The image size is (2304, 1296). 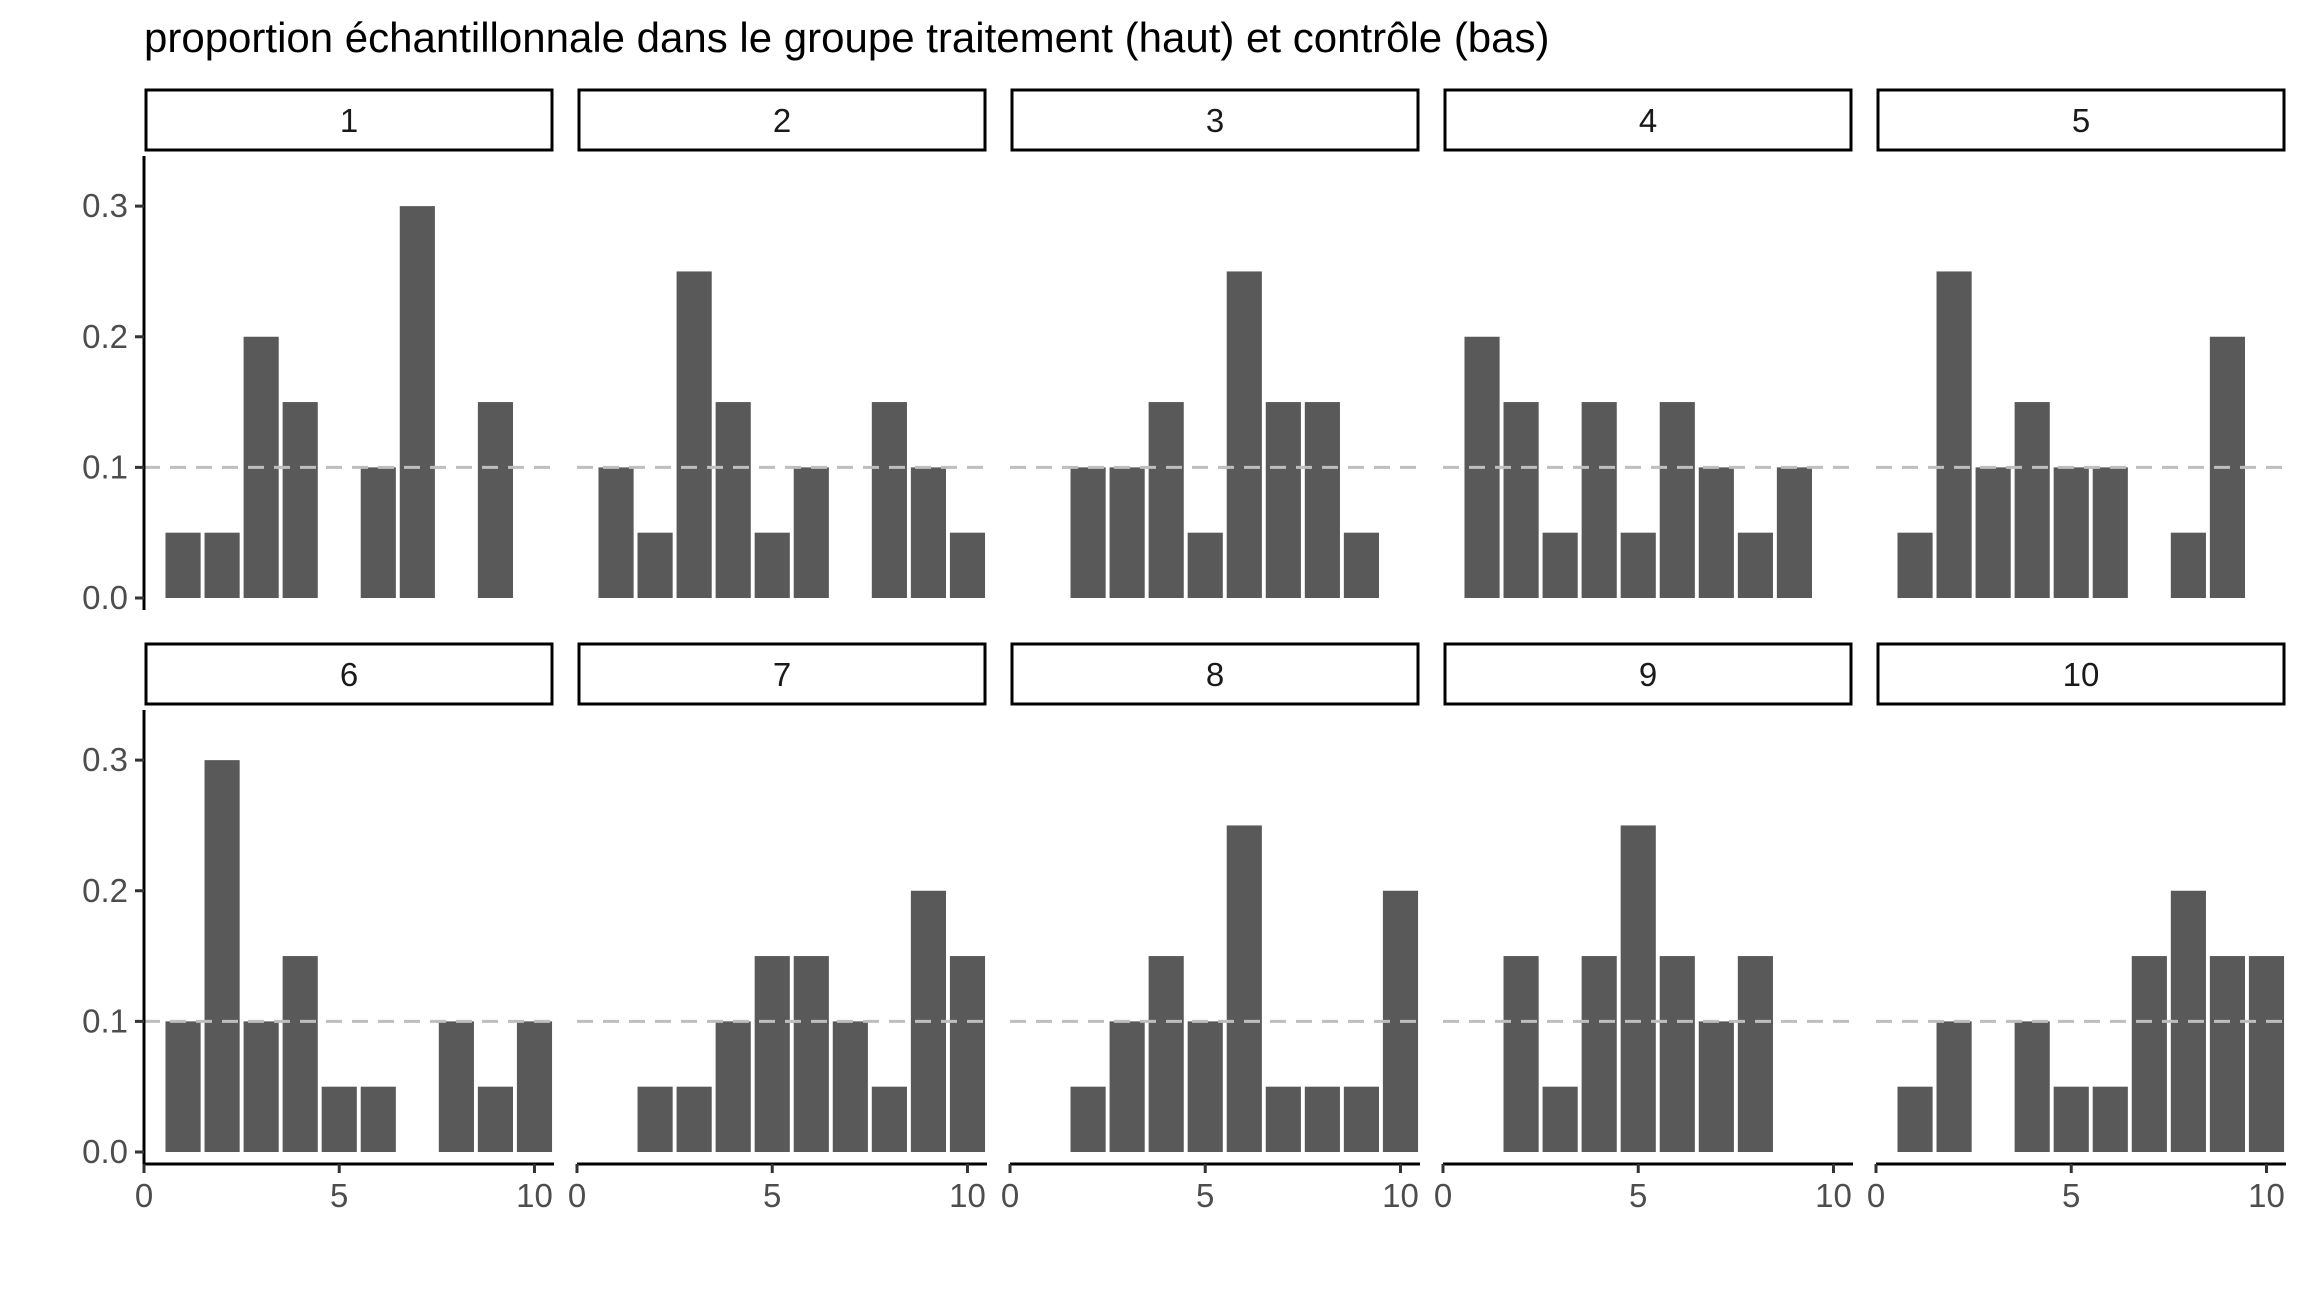 I want to click on facet-strip-label: 7, so click(x=782, y=674).